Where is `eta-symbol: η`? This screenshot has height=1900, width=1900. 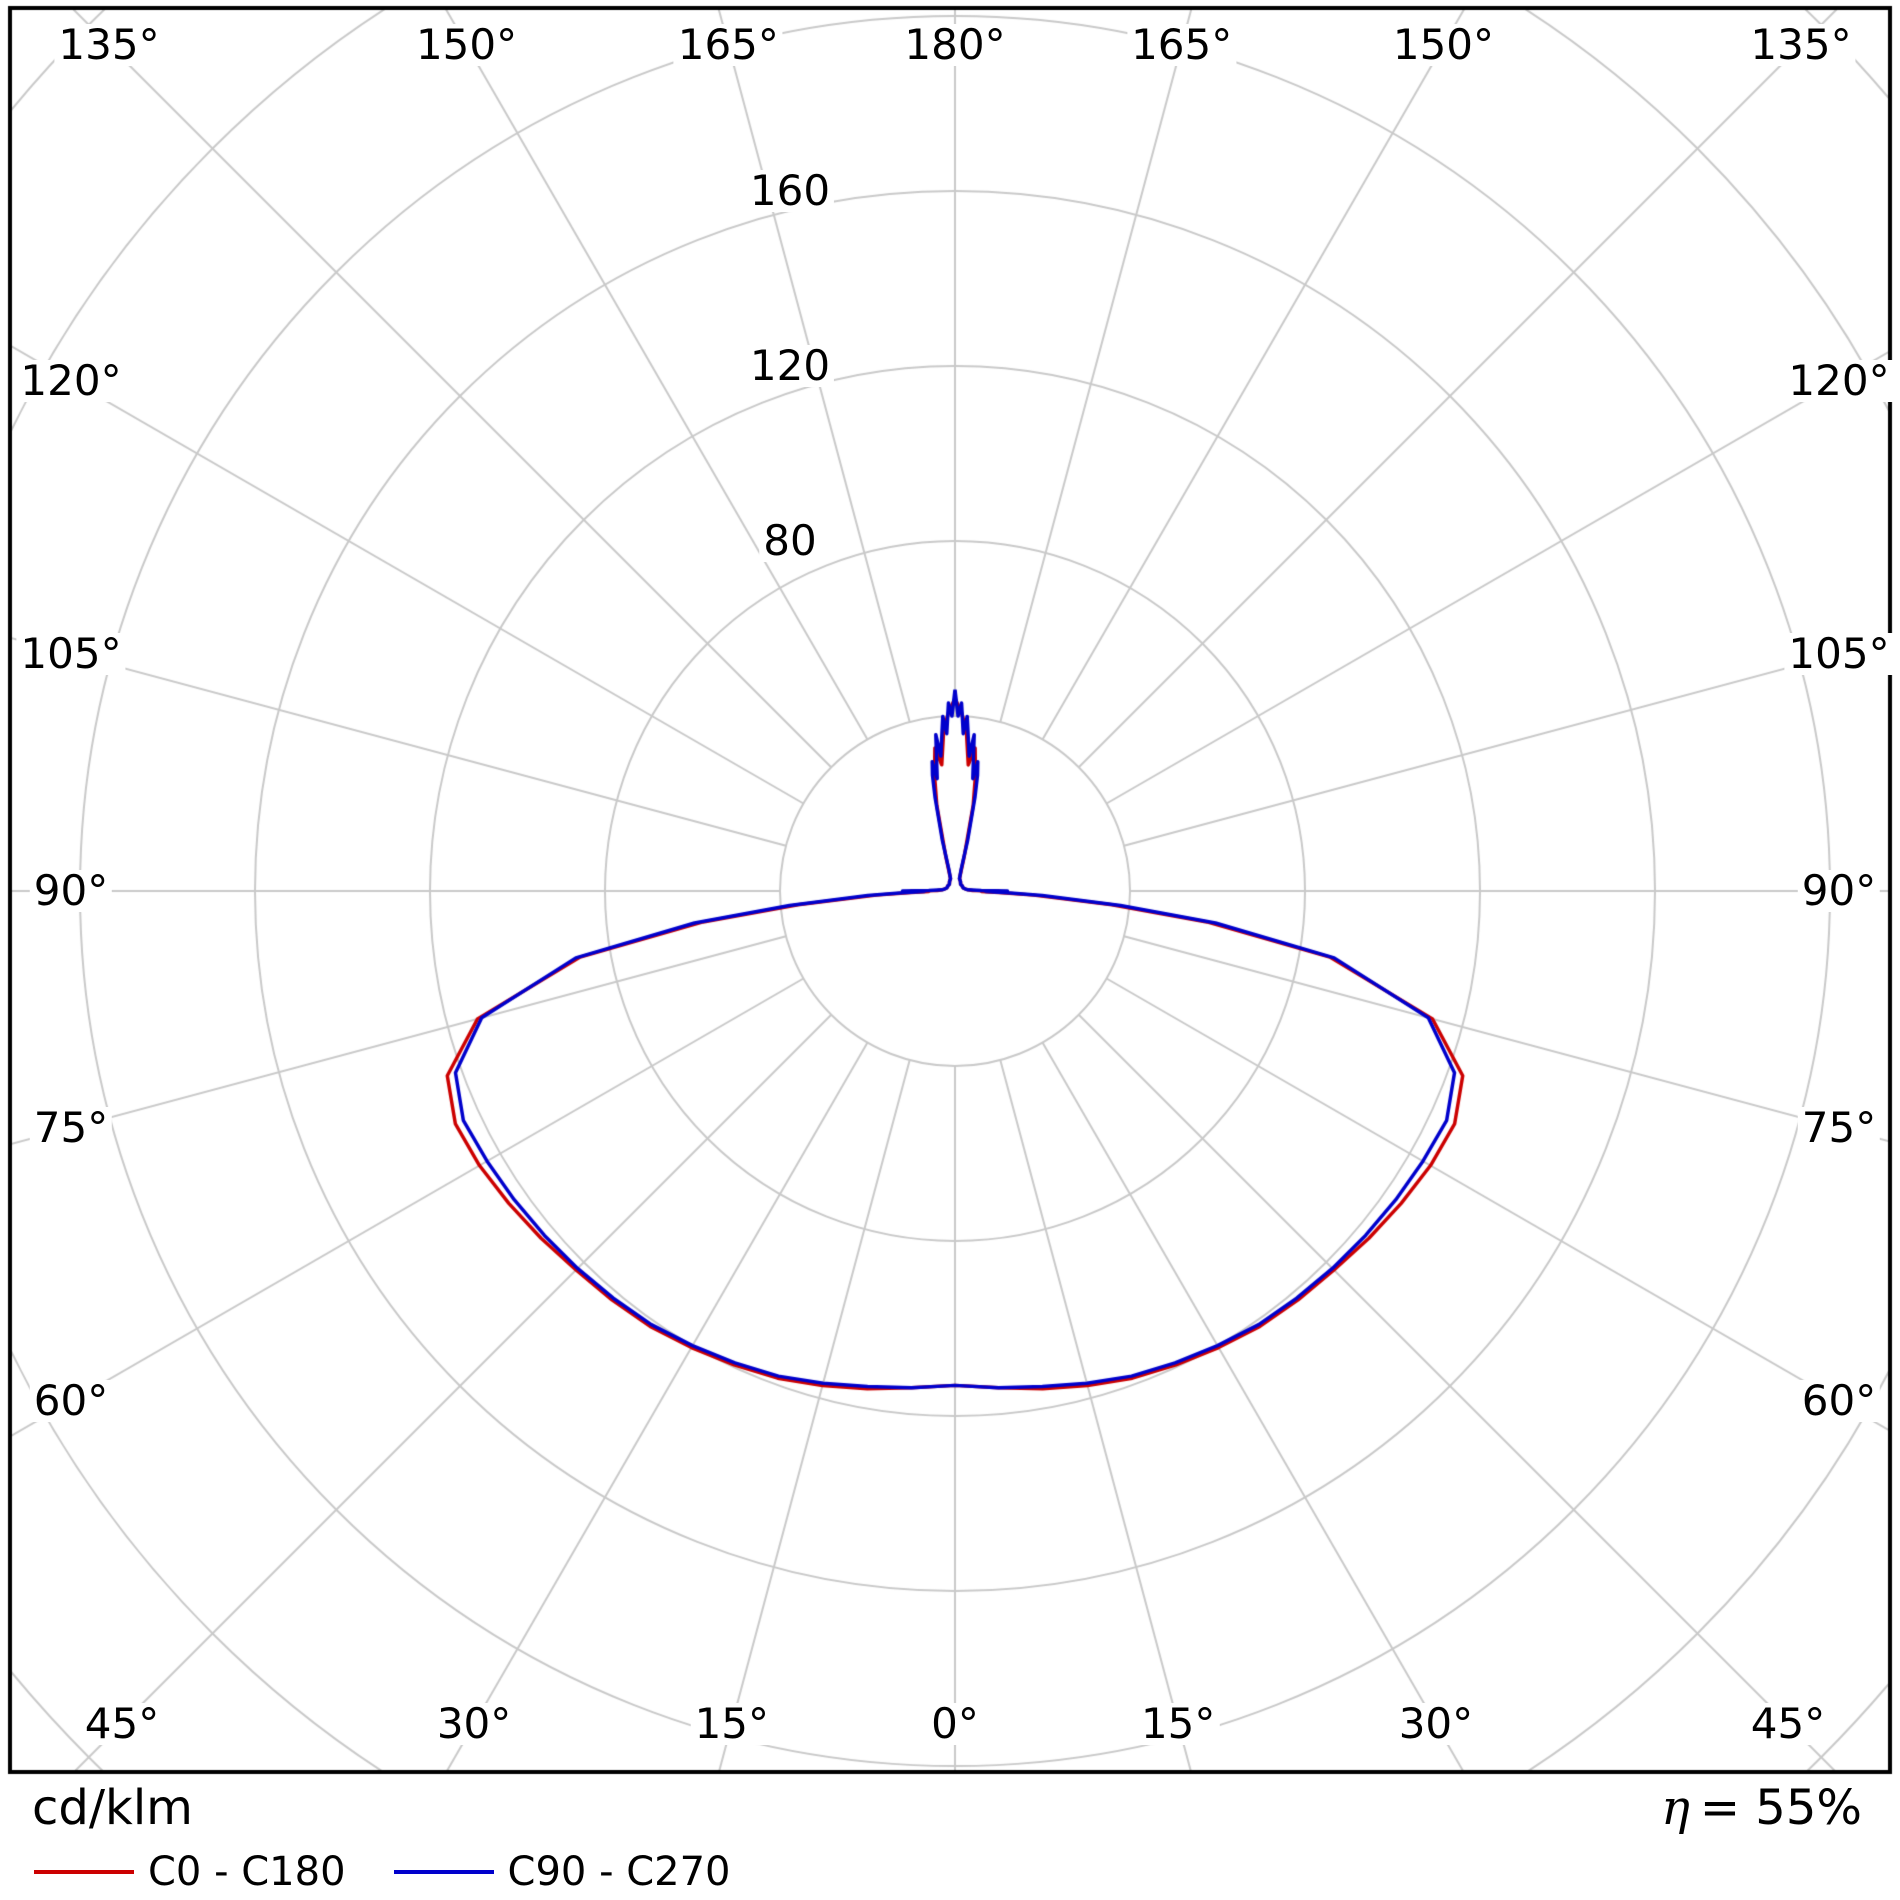
eta-symbol: η is located at coordinates (1675, 1808).